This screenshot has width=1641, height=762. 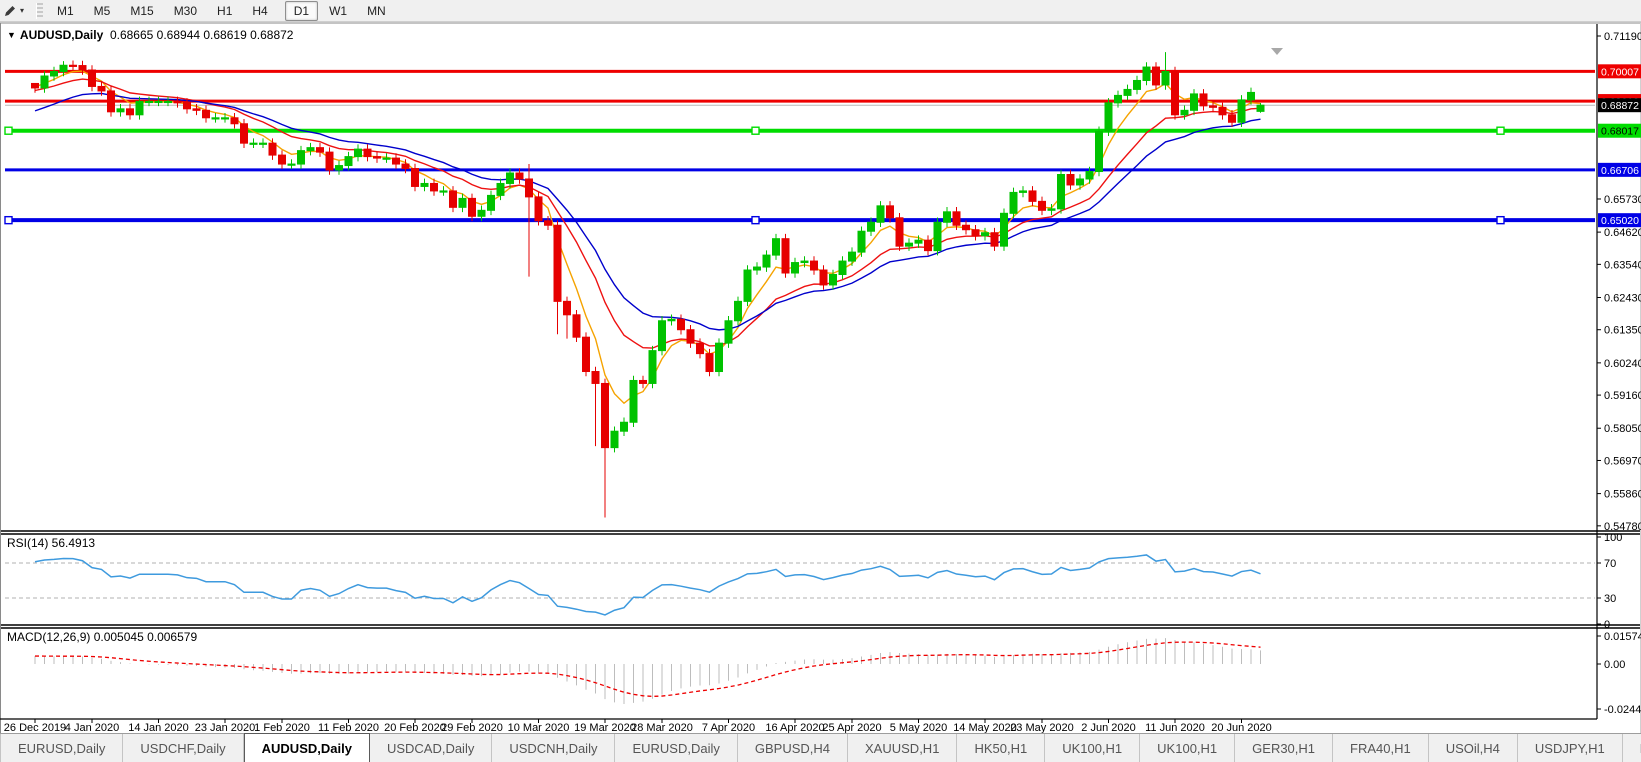 I want to click on tab-ger30-h1: GER30,H1, so click(x=1284, y=748).